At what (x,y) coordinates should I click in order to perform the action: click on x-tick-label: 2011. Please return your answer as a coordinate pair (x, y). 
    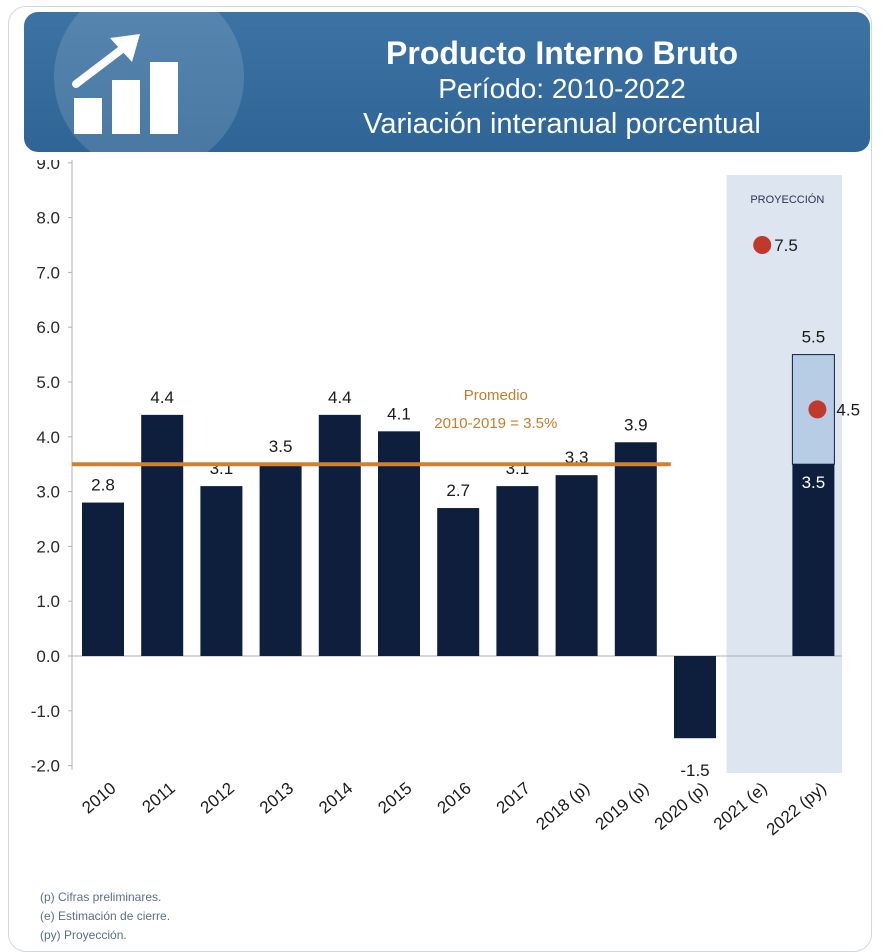
    Looking at the image, I should click on (159, 798).